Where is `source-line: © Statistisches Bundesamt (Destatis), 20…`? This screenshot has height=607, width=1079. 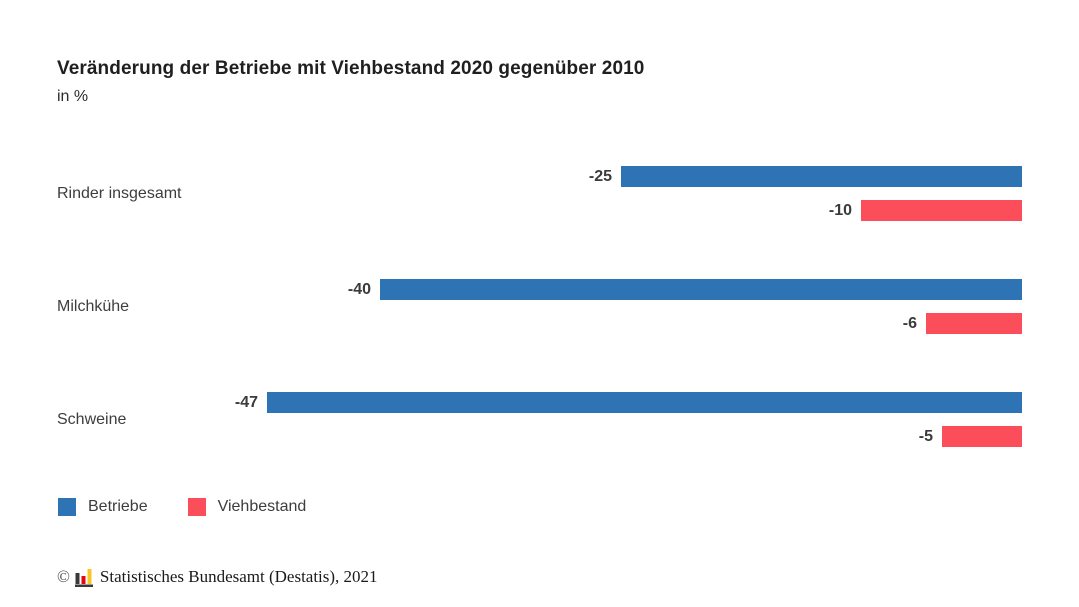 source-line: © Statistisches Bundesamt (Destatis), 20… is located at coordinates (217, 576).